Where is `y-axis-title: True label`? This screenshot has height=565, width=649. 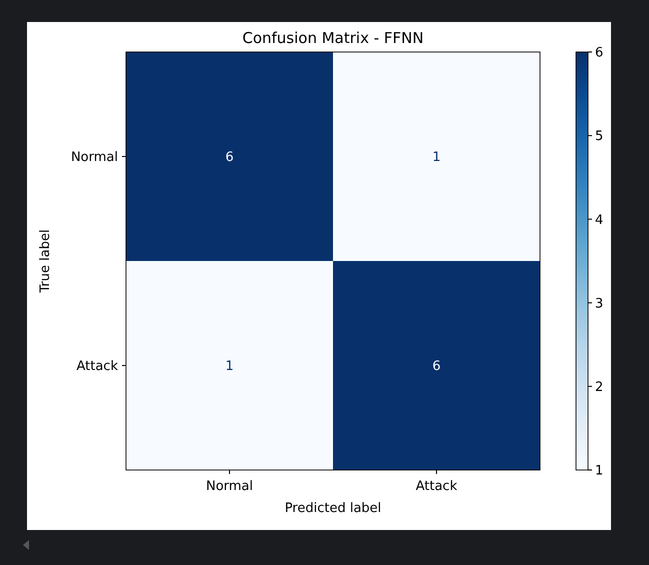 y-axis-title: True label is located at coordinates (45, 261).